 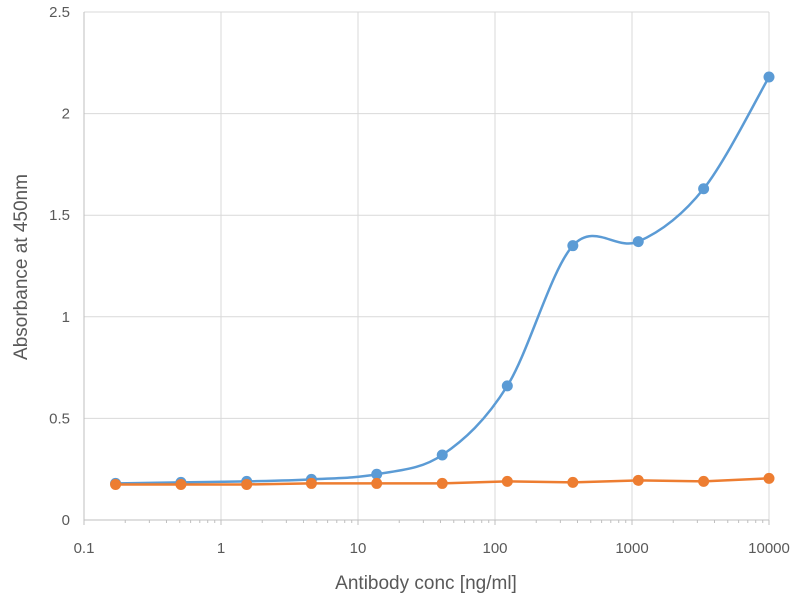 What do you see at coordinates (66, 114) in the screenshot?
I see `y-tick-label: 2` at bounding box center [66, 114].